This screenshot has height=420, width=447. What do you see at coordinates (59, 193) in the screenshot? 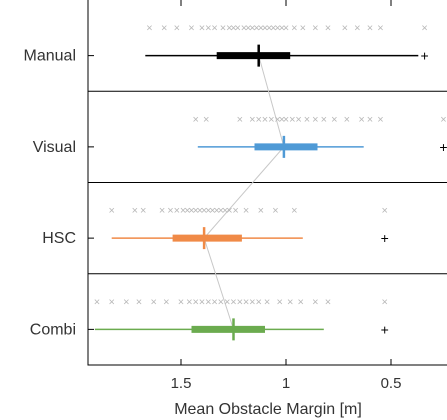
I see `category-labels: Manual Visual HSC Combi` at bounding box center [59, 193].